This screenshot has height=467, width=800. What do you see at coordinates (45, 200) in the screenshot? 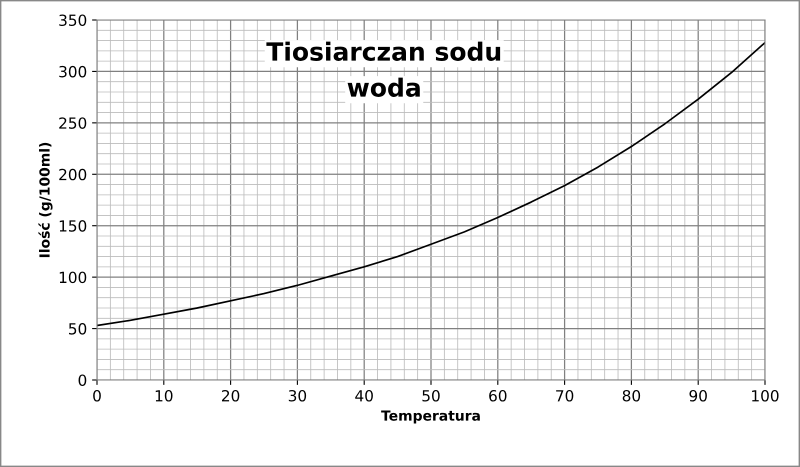
I see `y-axis-title: Ilość (g/100ml)` at bounding box center [45, 200].